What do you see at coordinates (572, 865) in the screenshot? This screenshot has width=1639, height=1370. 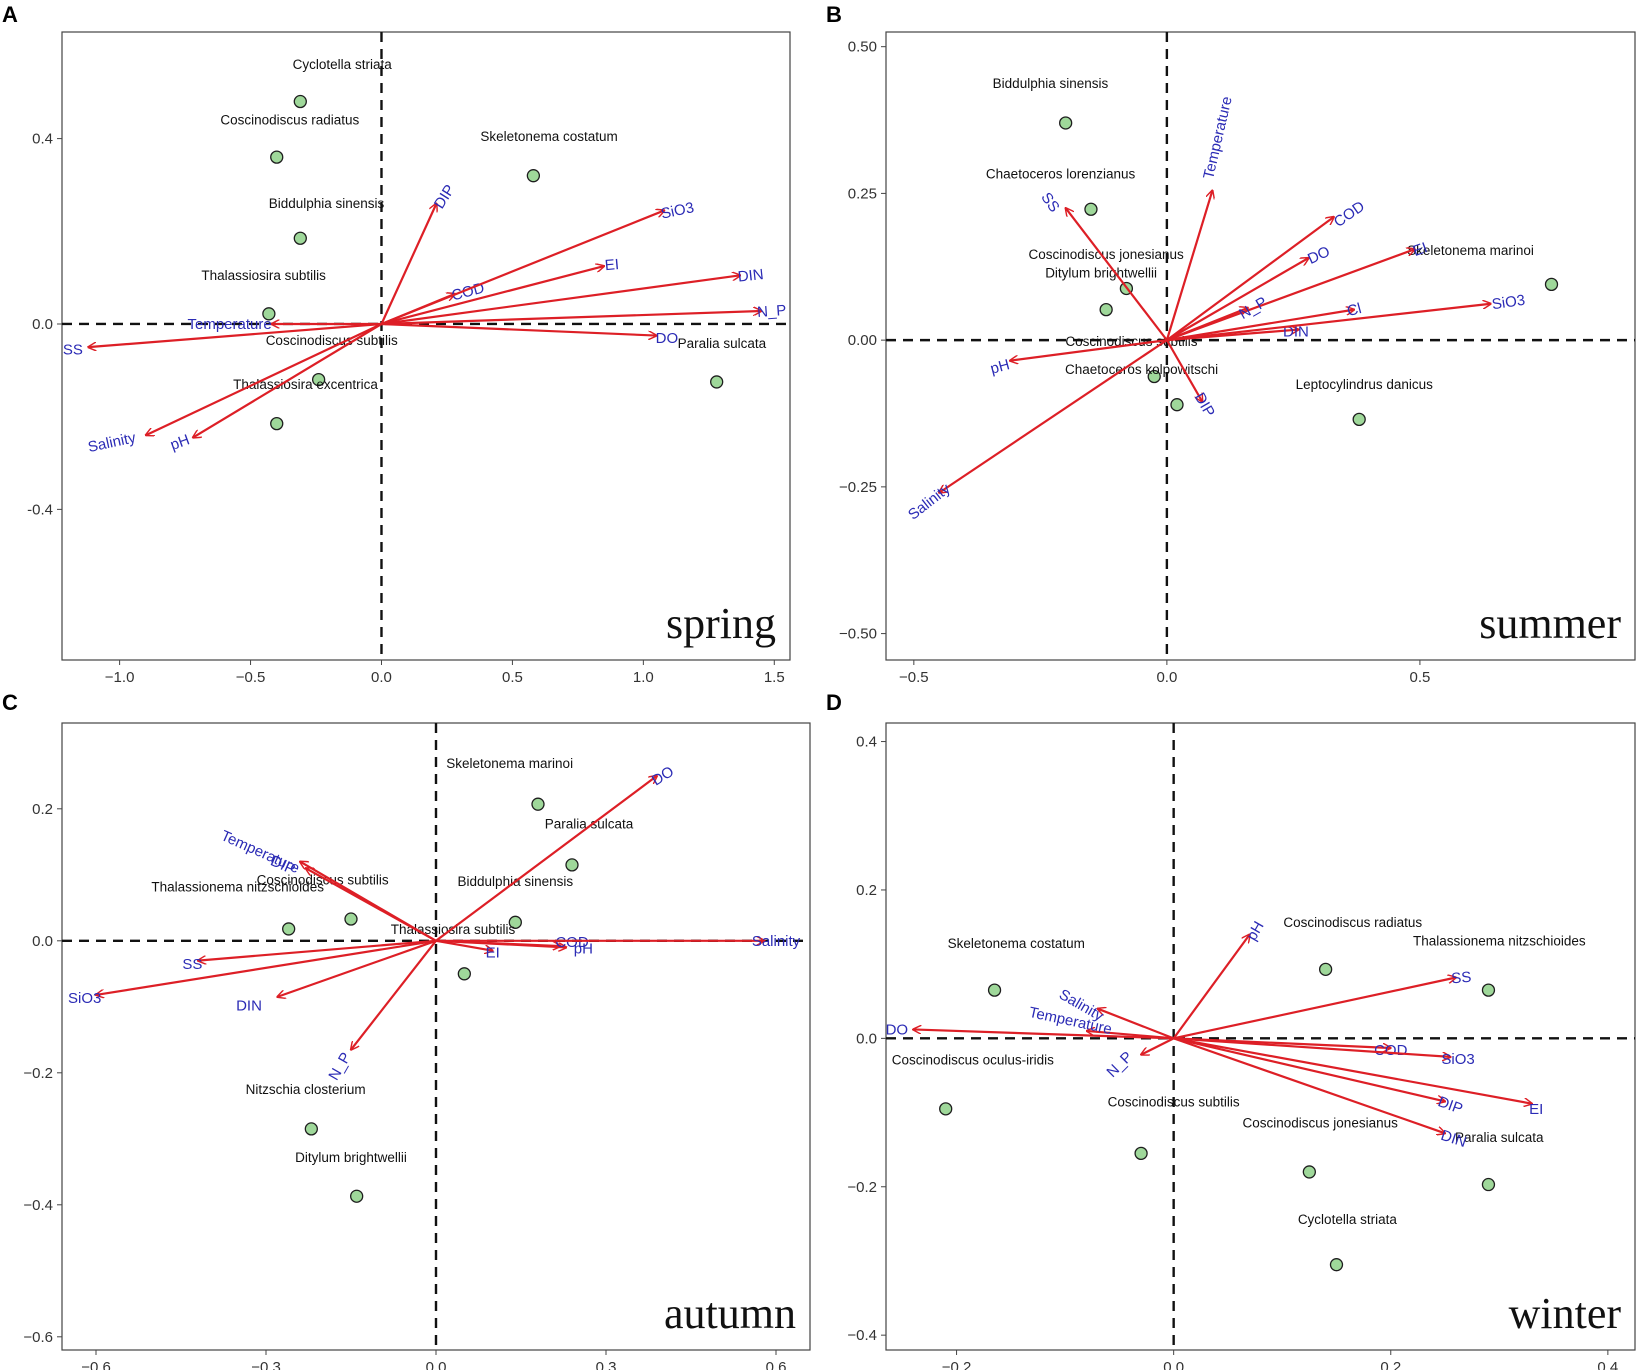 I see `panel-c-point-paralia-sulcata` at bounding box center [572, 865].